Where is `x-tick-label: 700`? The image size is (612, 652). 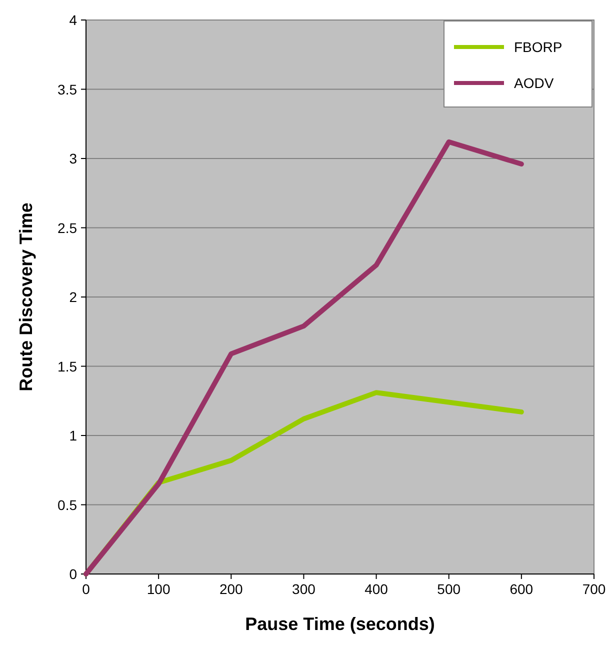 x-tick-label: 700 is located at coordinates (594, 589).